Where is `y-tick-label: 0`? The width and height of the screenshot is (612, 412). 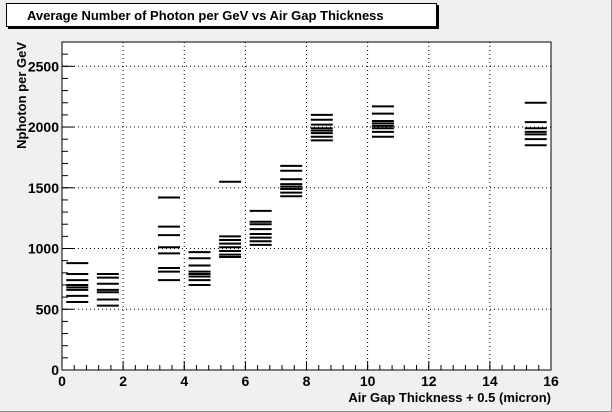 y-tick-label: 0 is located at coordinates (55, 370).